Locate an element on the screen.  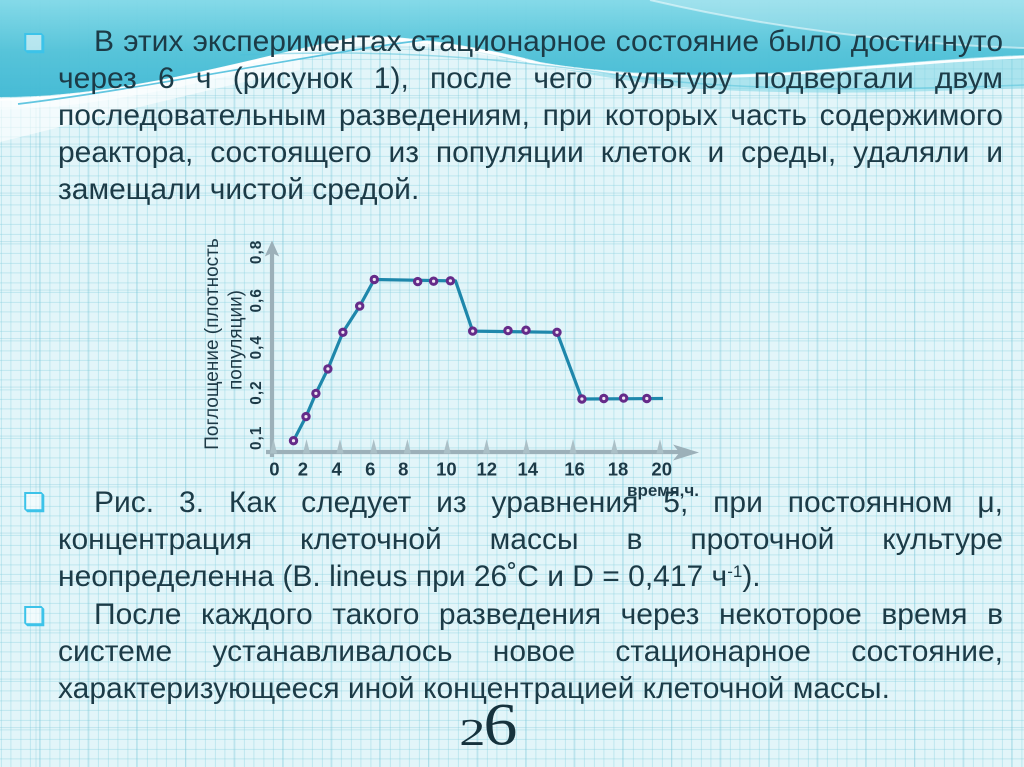
svg-text: 18 is located at coordinates (618, 468).